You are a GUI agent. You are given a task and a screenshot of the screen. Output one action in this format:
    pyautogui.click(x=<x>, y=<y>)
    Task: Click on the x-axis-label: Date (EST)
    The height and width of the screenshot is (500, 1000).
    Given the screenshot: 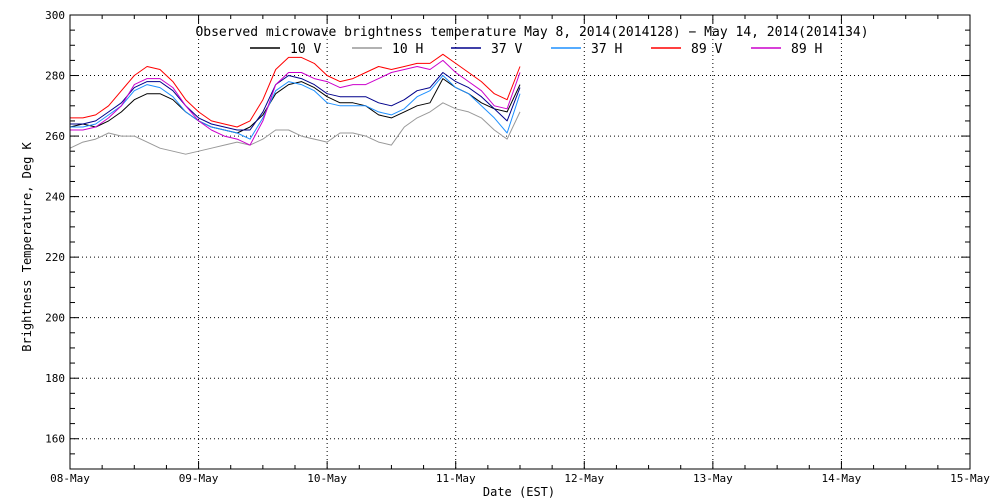 What is the action you would take?
    pyautogui.click(x=519, y=492)
    